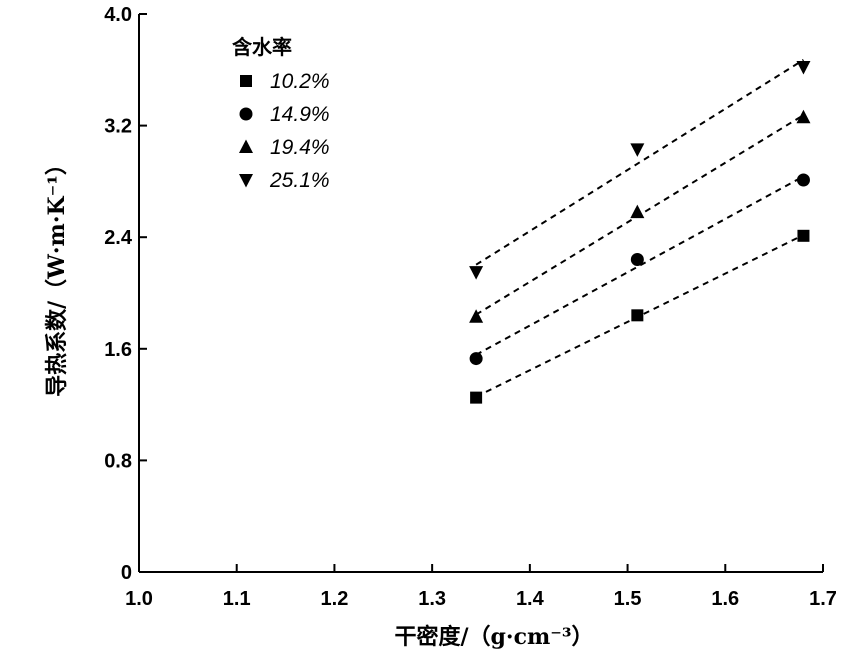 The height and width of the screenshot is (660, 858). What do you see at coordinates (300, 114) in the screenshot?
I see `legend-label: 14.9%` at bounding box center [300, 114].